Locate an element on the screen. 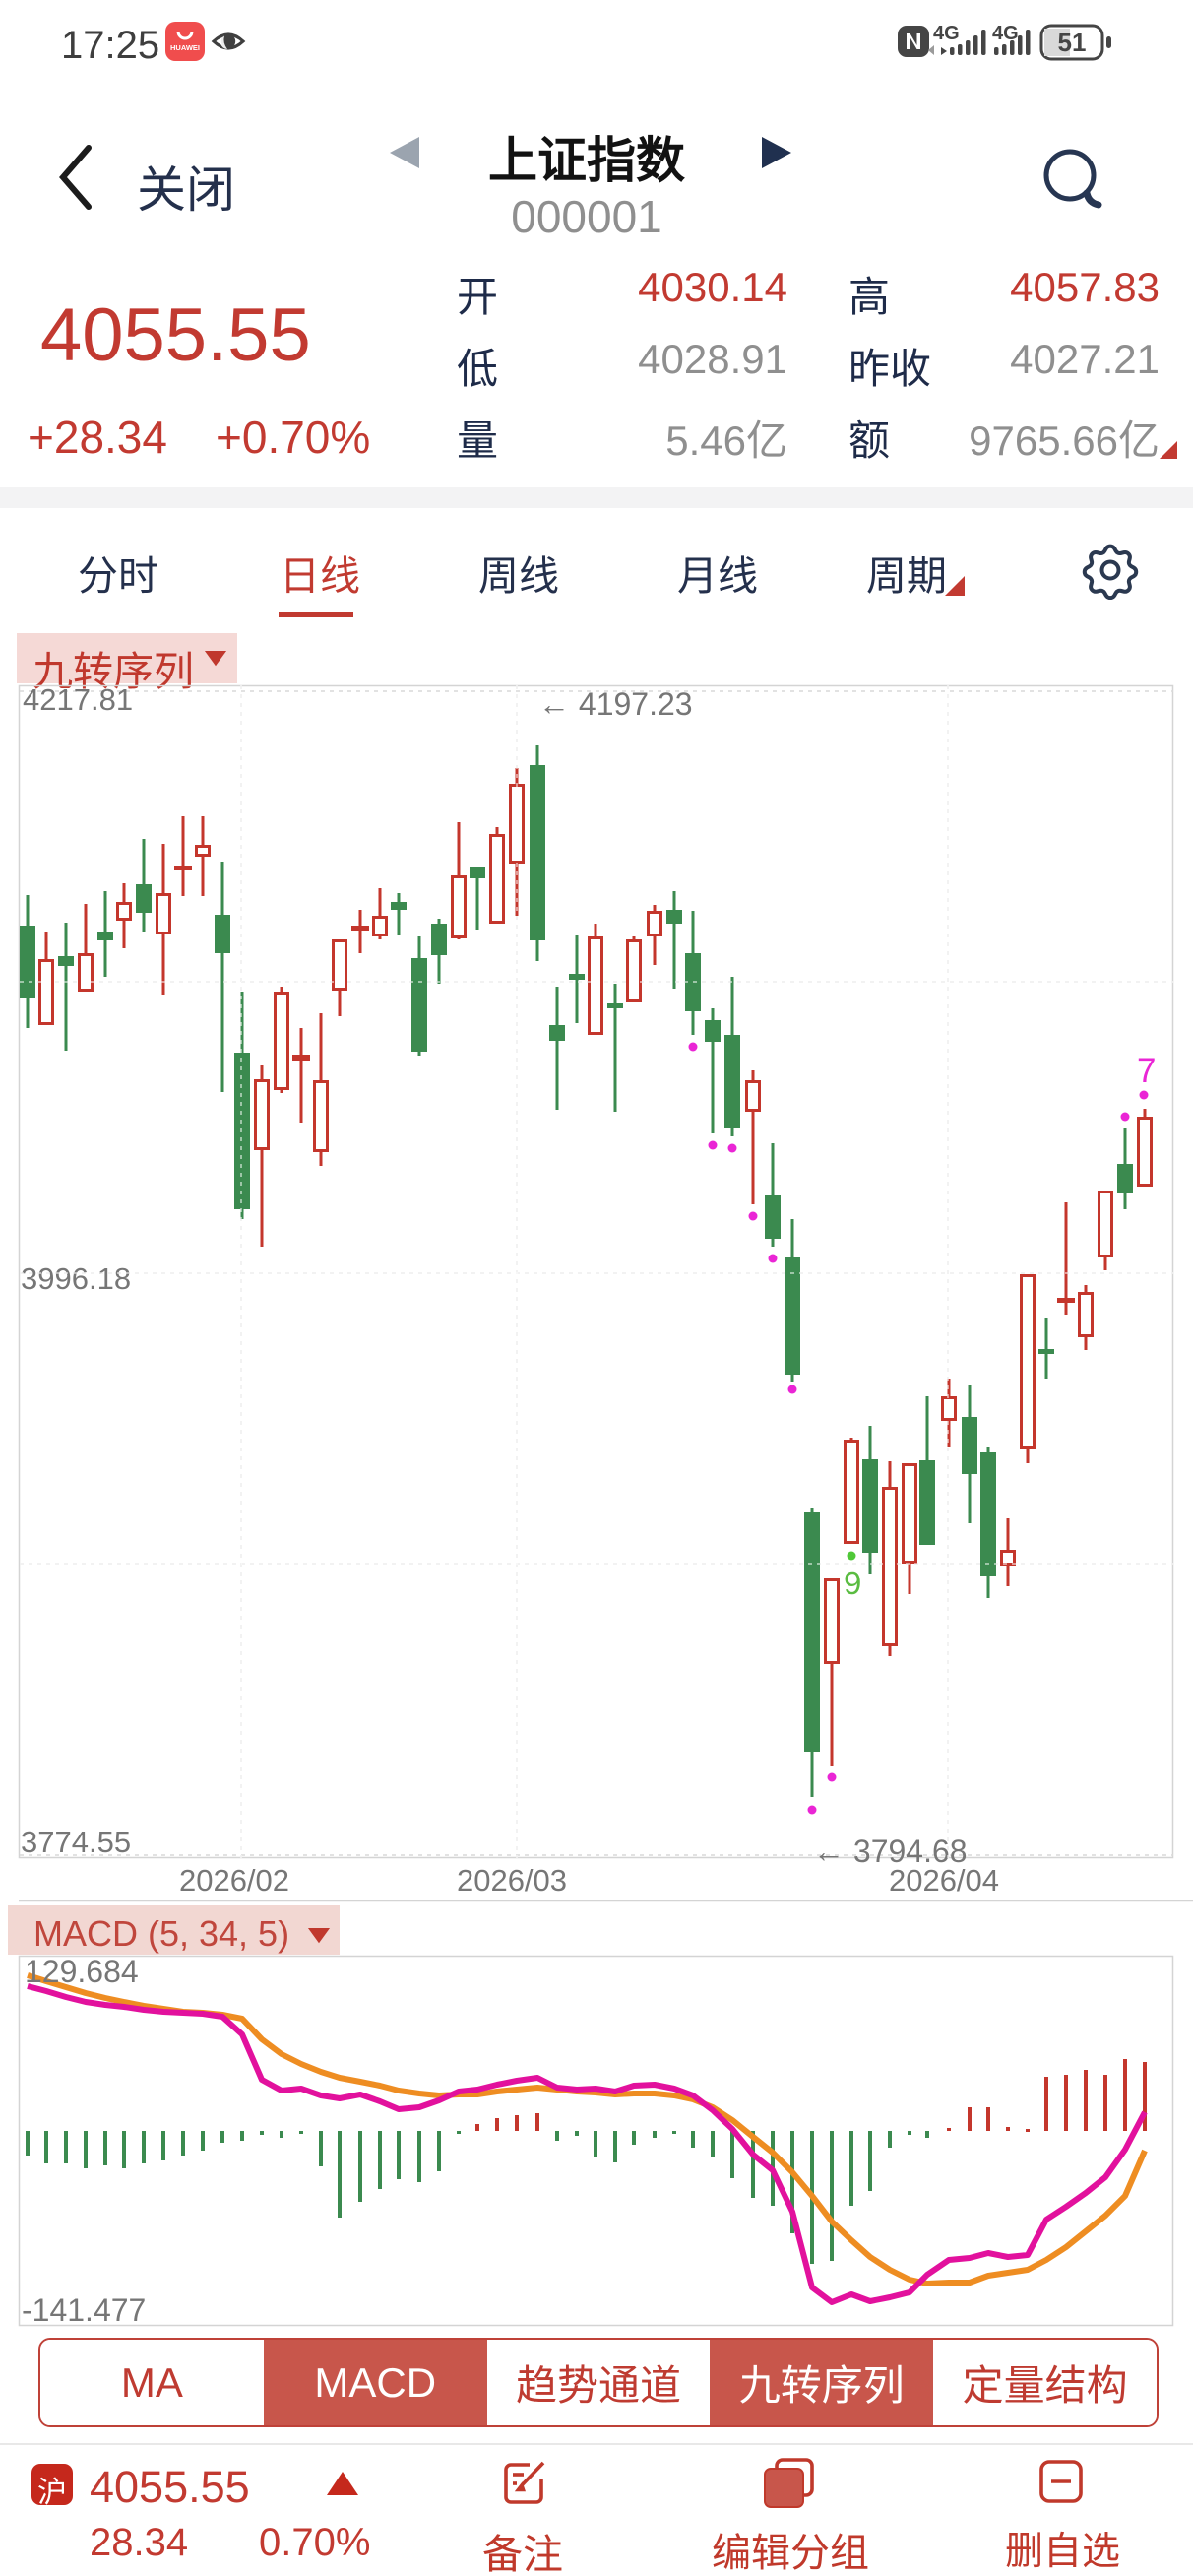 This screenshot has width=1193, height=2576. svg-text: HUAWEI is located at coordinates (185, 47).